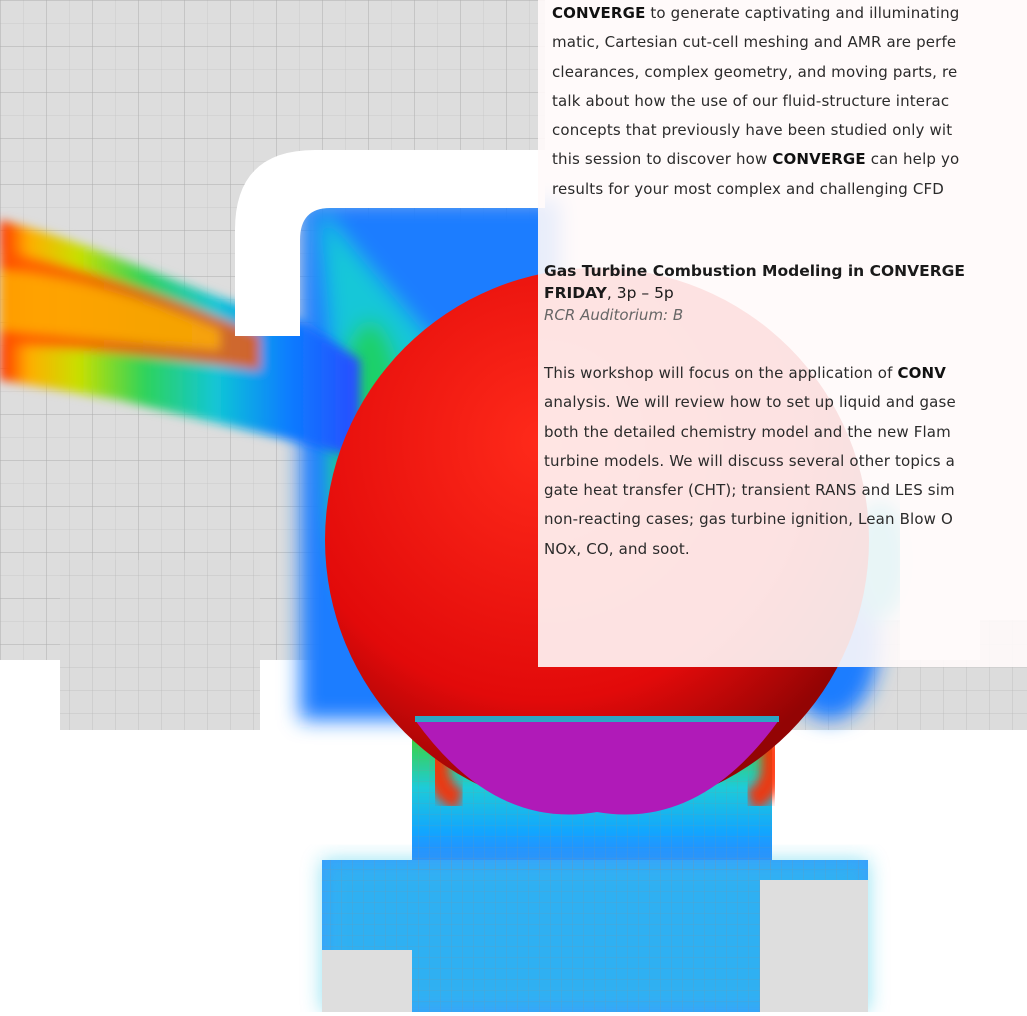 This screenshot has width=1027, height=1016. What do you see at coordinates (640, 293) in the screenshot?
I see `session-hours: , 3p – 5p` at bounding box center [640, 293].